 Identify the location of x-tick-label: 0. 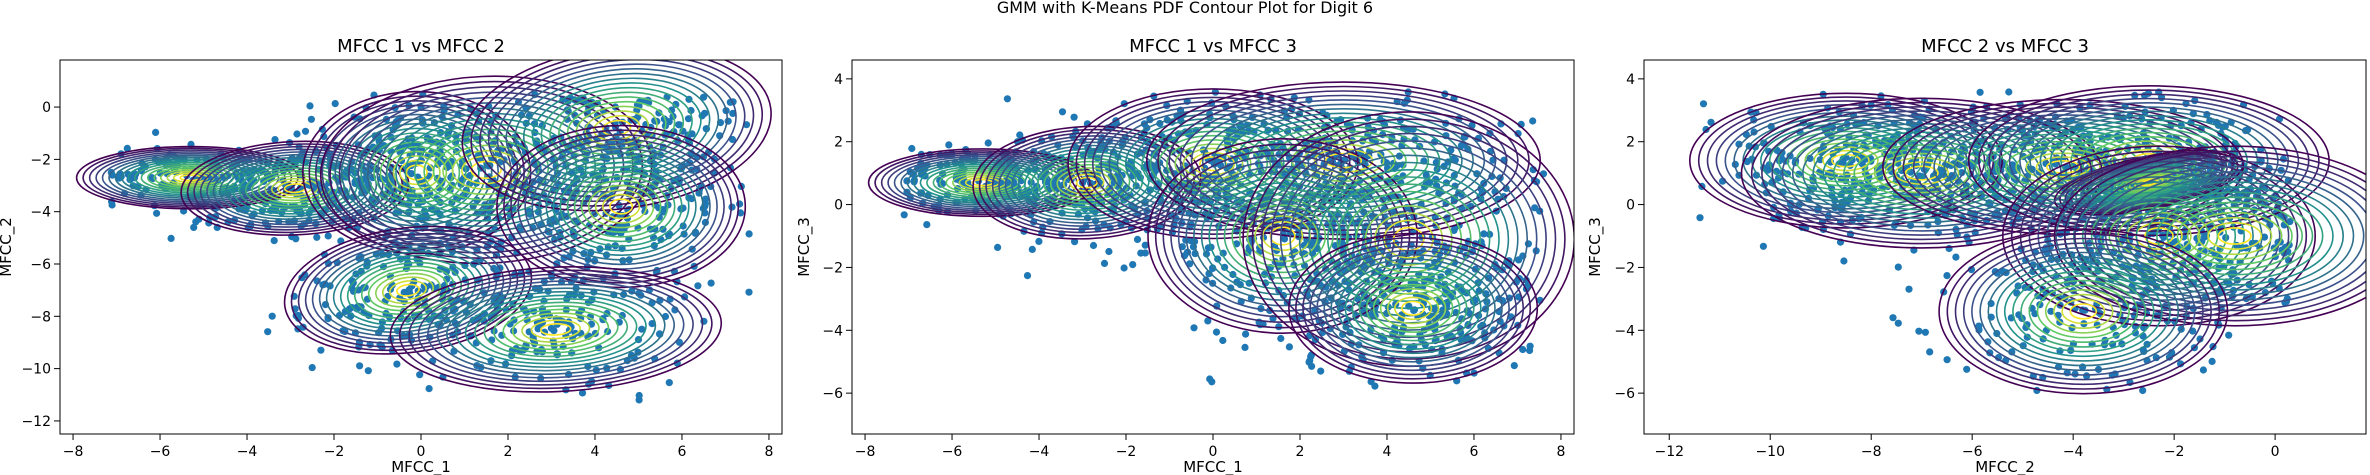
(421, 452).